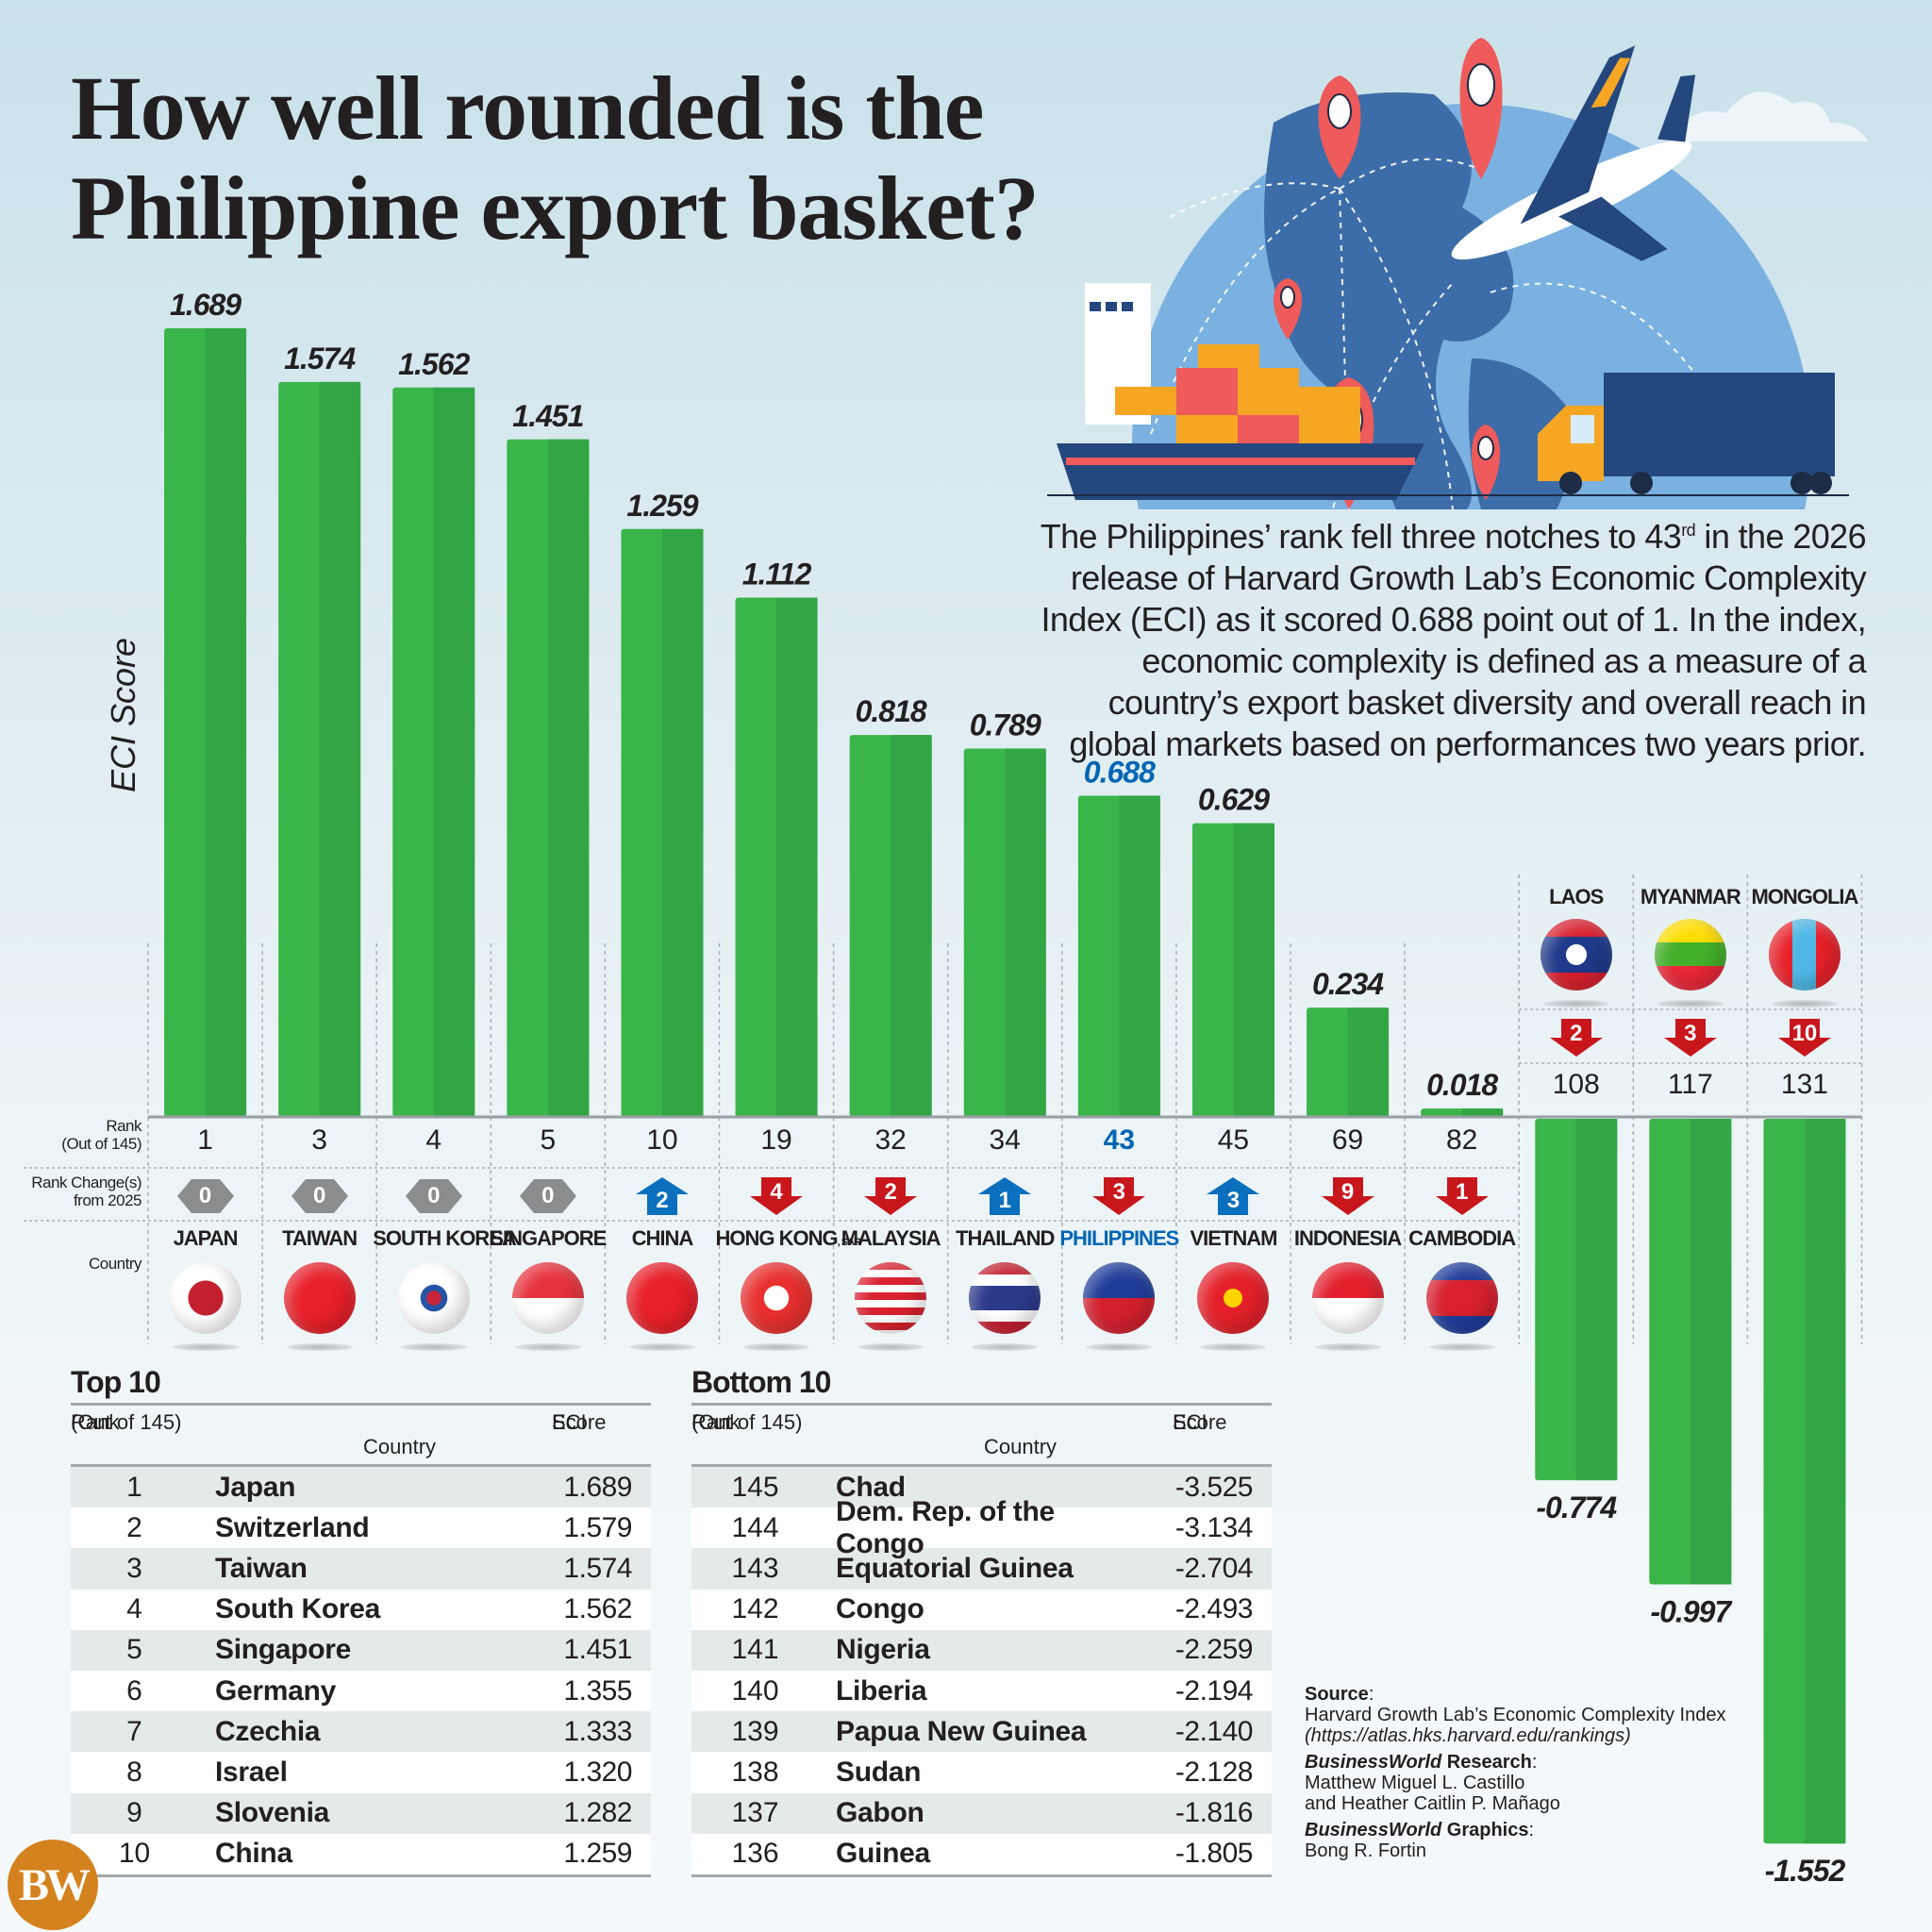 The width and height of the screenshot is (1932, 1932). I want to click on rank-cell: 5, so click(134, 1650).